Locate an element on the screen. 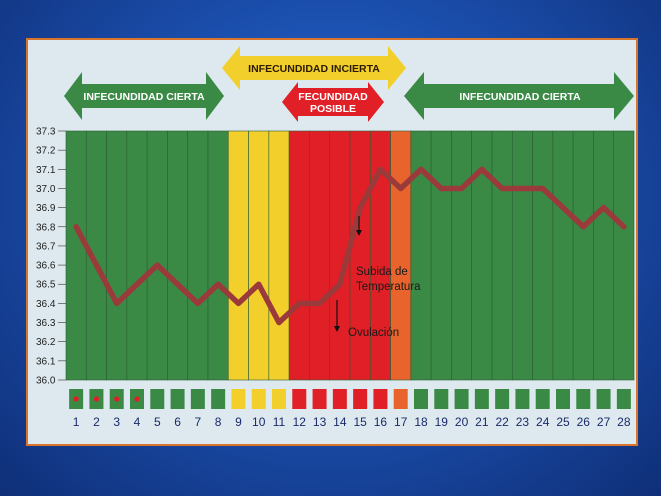 Image resolution: width=661 pixels, height=496 pixels. day-label: 24 is located at coordinates (543, 422).